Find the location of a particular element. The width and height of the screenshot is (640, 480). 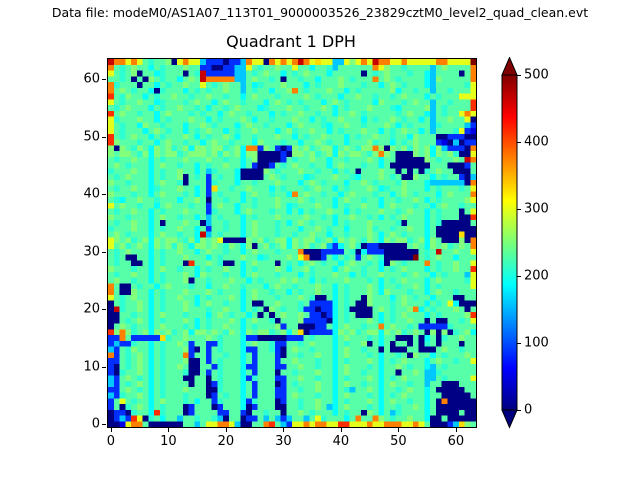

x-tick-label: 60 is located at coordinates (456, 441).